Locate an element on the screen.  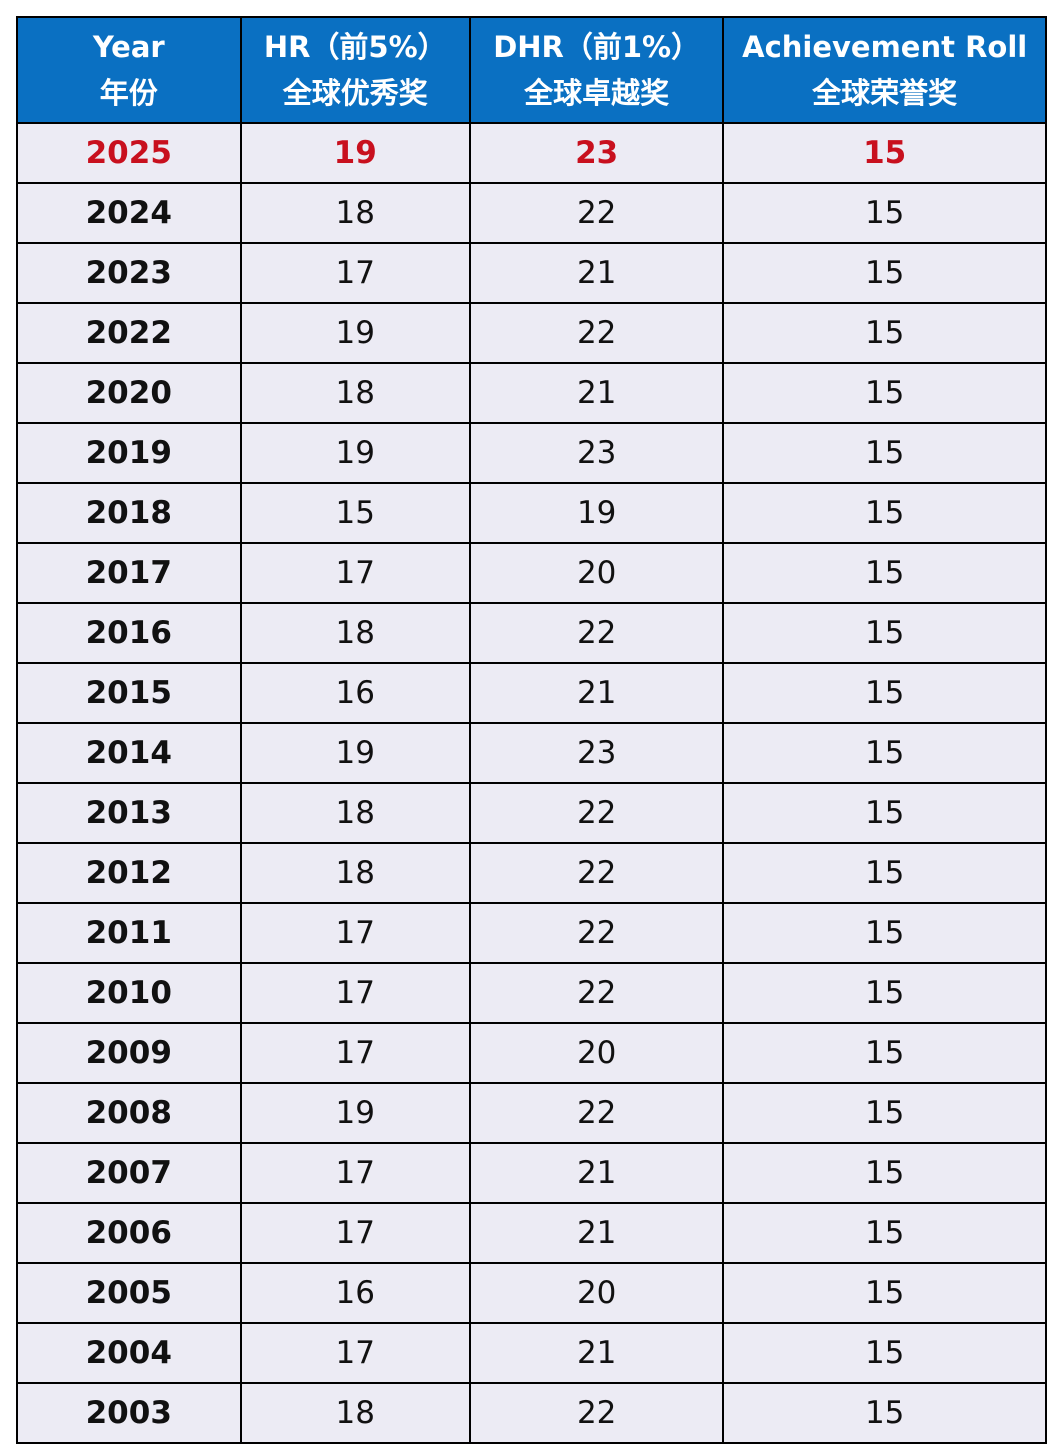
dhr-cell: 19 is located at coordinates (596, 513).